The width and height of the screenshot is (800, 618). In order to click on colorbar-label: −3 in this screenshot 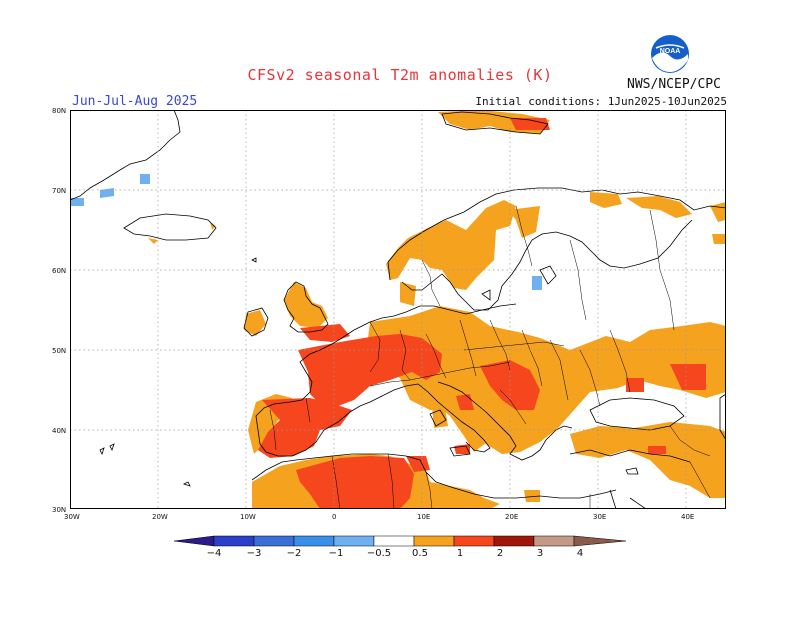, I will do `click(254, 553)`.